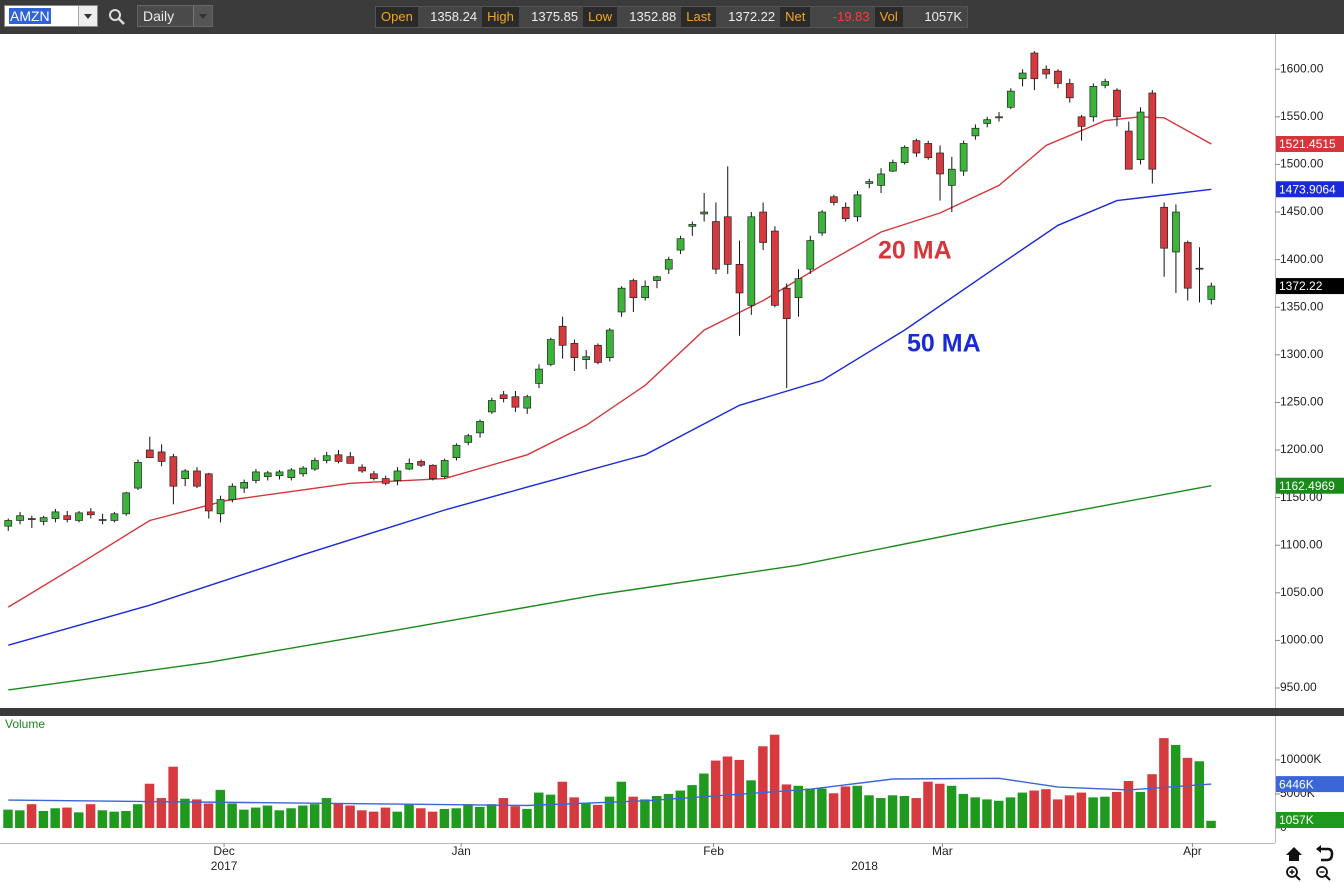 Image resolution: width=1344 pixels, height=883 pixels. I want to click on home-button, so click(1294, 854).